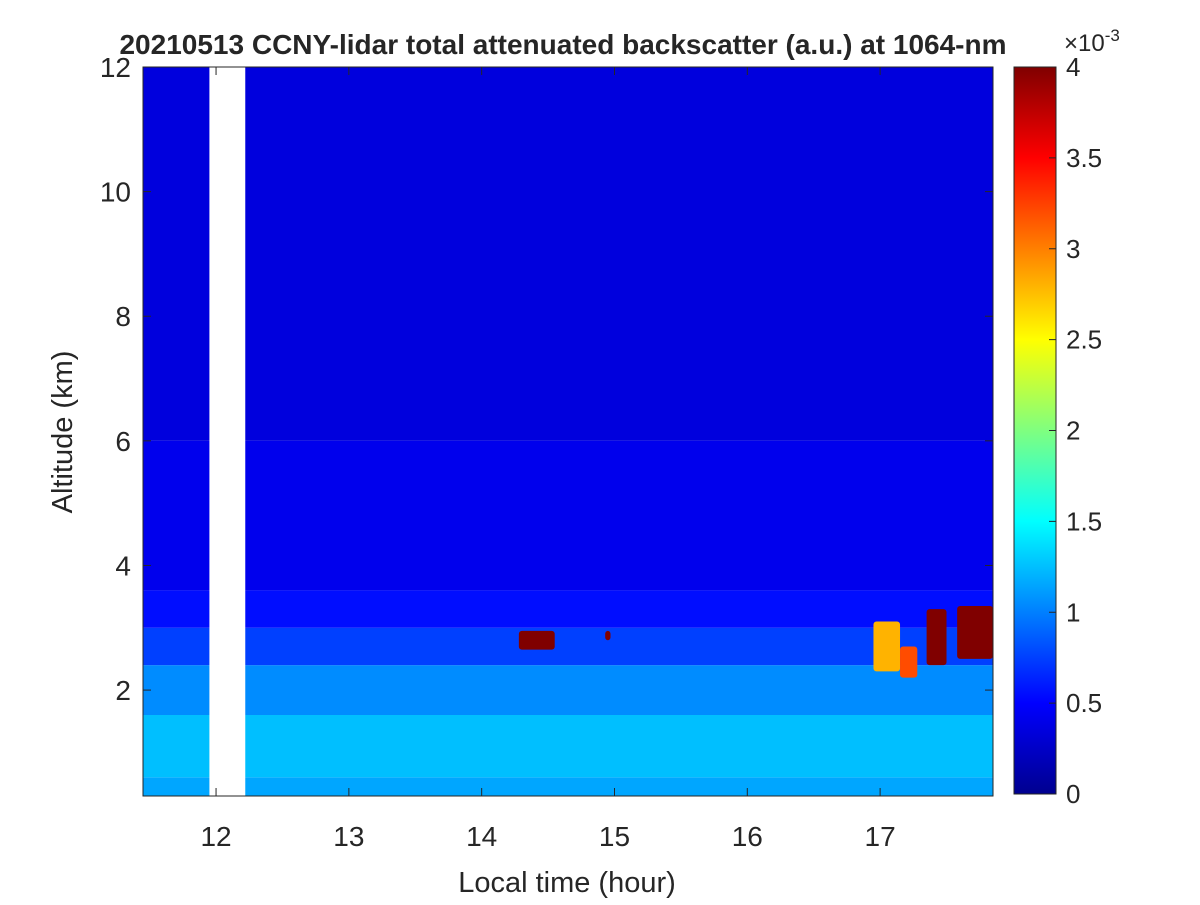 The height and width of the screenshot is (905, 1200). Describe the element at coordinates (1073, 249) in the screenshot. I see `colorbar-tick-label: 3` at that location.